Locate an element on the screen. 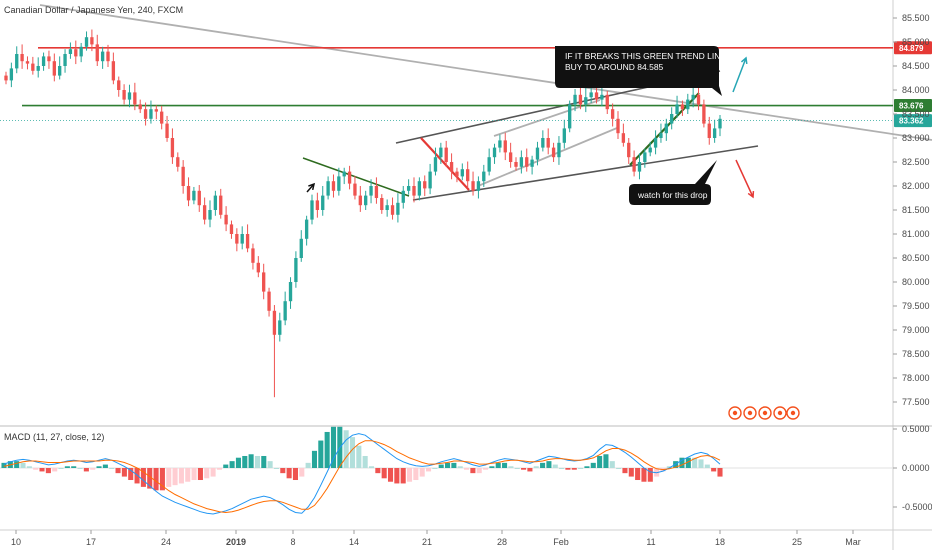 The height and width of the screenshot is (550, 932). up-arrow is located at coordinates (740, 74).